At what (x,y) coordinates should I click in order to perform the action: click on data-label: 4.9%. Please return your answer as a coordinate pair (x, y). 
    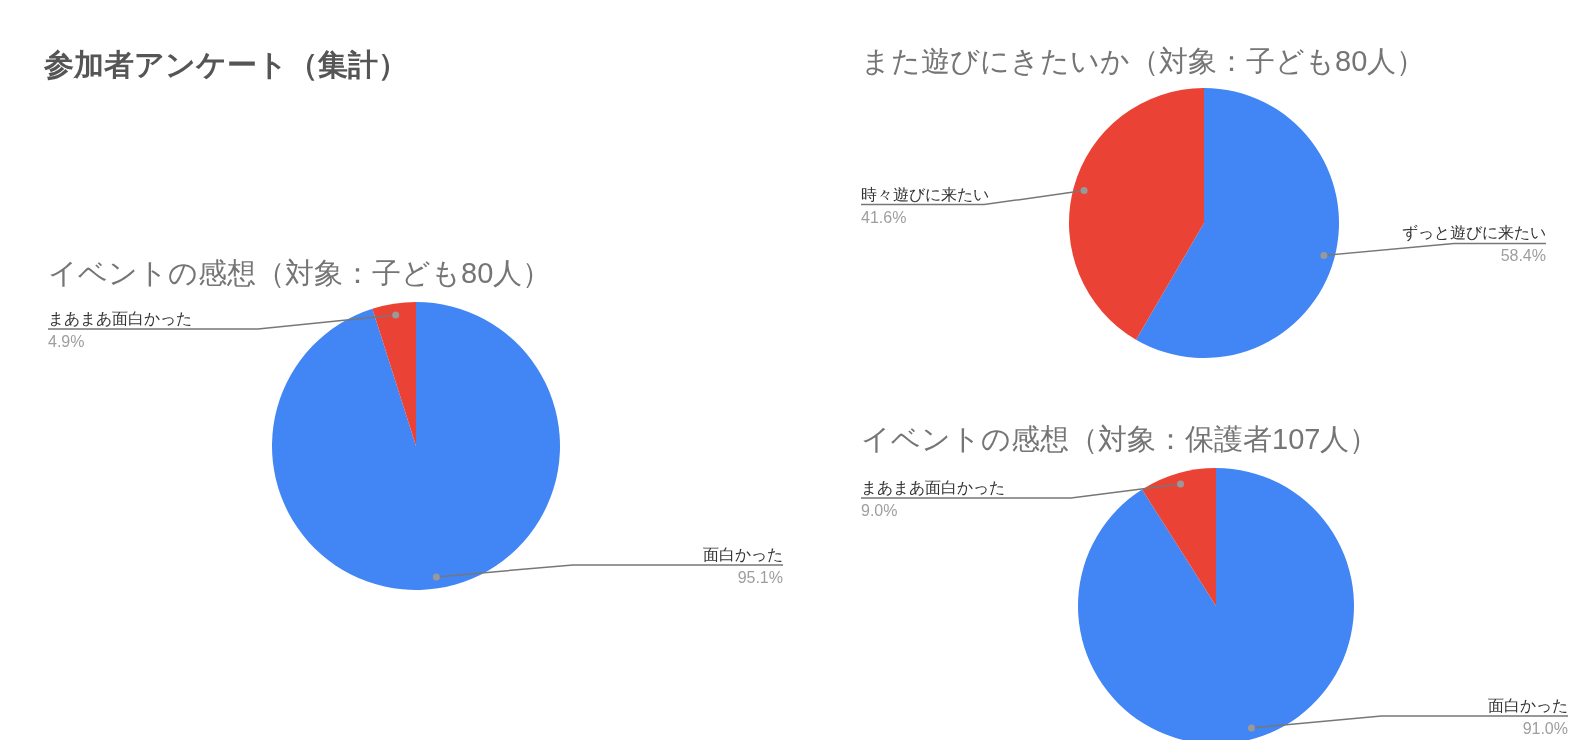
    Looking at the image, I should click on (66, 342).